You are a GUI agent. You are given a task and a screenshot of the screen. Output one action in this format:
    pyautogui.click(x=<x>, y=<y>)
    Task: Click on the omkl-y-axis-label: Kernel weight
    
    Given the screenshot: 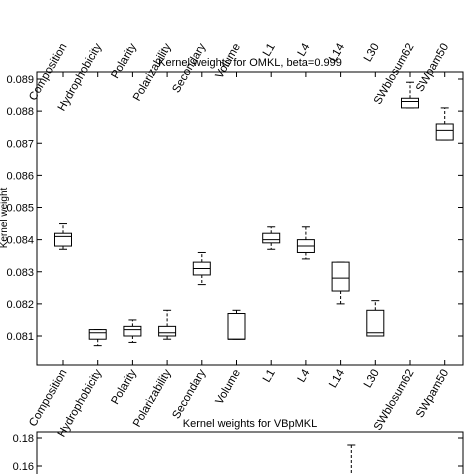 What is the action you would take?
    pyautogui.click(x=5, y=217)
    